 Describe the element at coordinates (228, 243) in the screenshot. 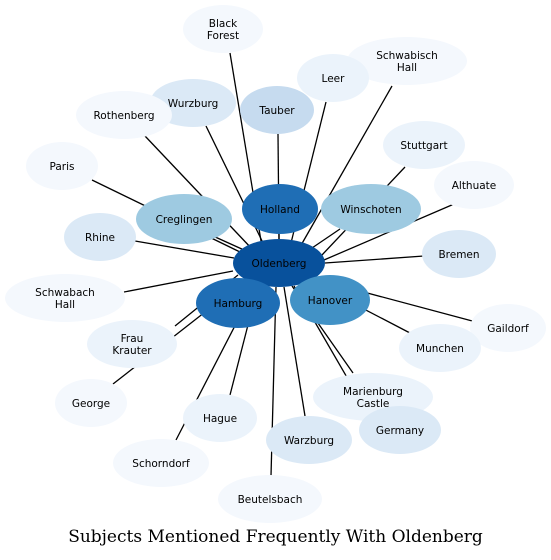

I see `edge-oldenberg-creglingen` at that location.